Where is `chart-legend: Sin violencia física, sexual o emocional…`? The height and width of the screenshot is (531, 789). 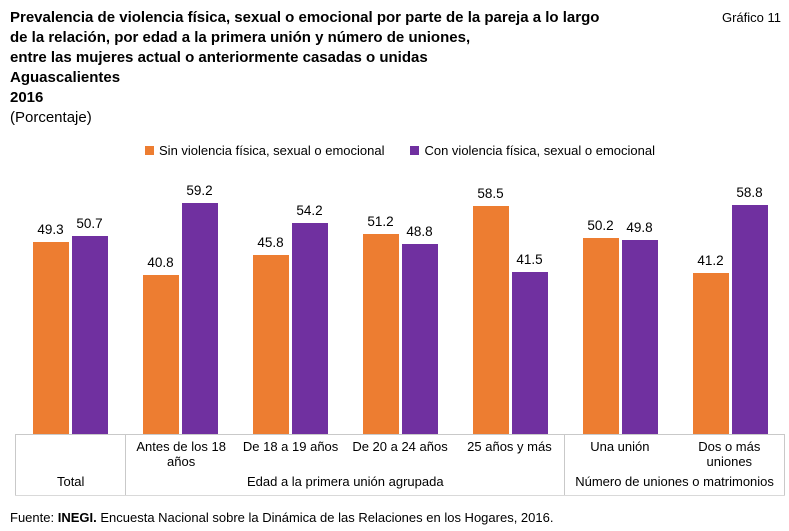
chart-legend: Sin violencia física, sexual o emocional… is located at coordinates (400, 150).